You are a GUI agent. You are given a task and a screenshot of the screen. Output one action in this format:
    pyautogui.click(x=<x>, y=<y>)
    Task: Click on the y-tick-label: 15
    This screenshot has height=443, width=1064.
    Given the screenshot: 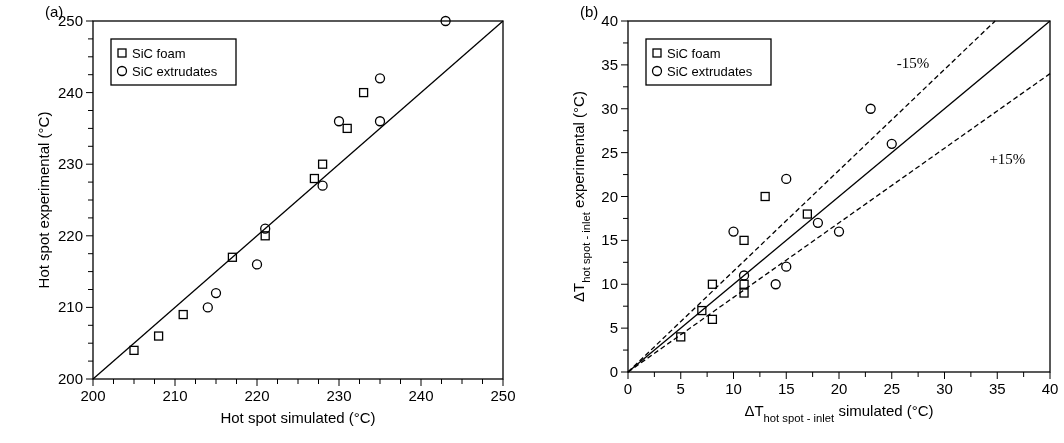 What is the action you would take?
    pyautogui.click(x=609, y=240)
    